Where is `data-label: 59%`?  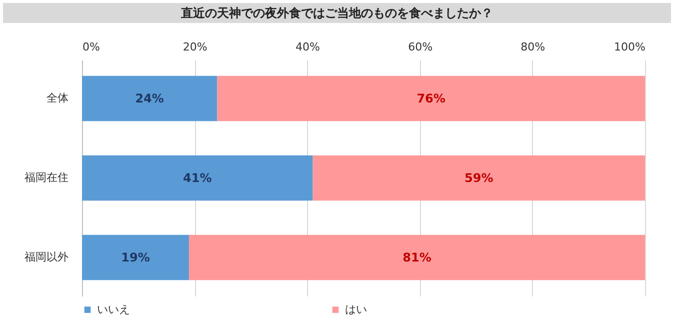 data-label: 59% is located at coordinates (479, 178).